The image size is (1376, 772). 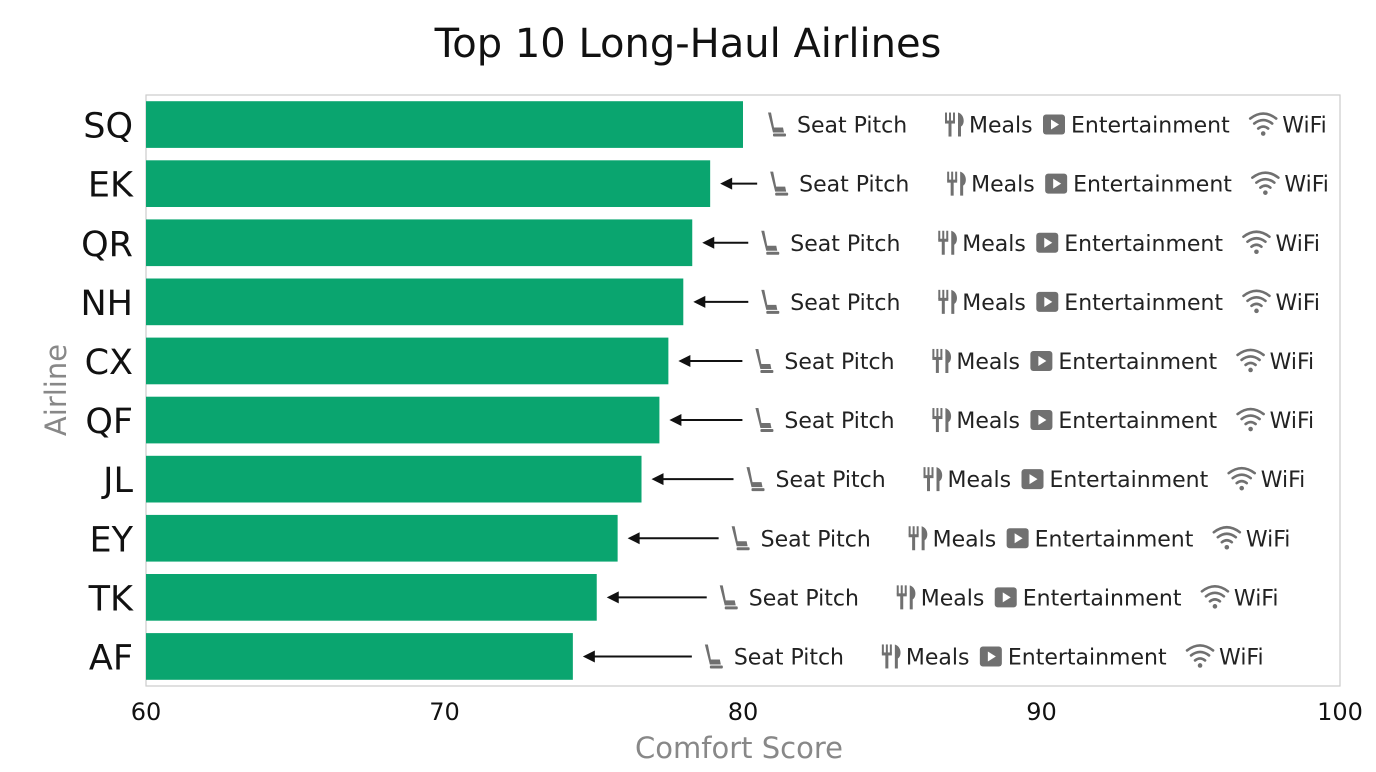 What do you see at coordinates (111, 658) in the screenshot?
I see `category-label: AF` at bounding box center [111, 658].